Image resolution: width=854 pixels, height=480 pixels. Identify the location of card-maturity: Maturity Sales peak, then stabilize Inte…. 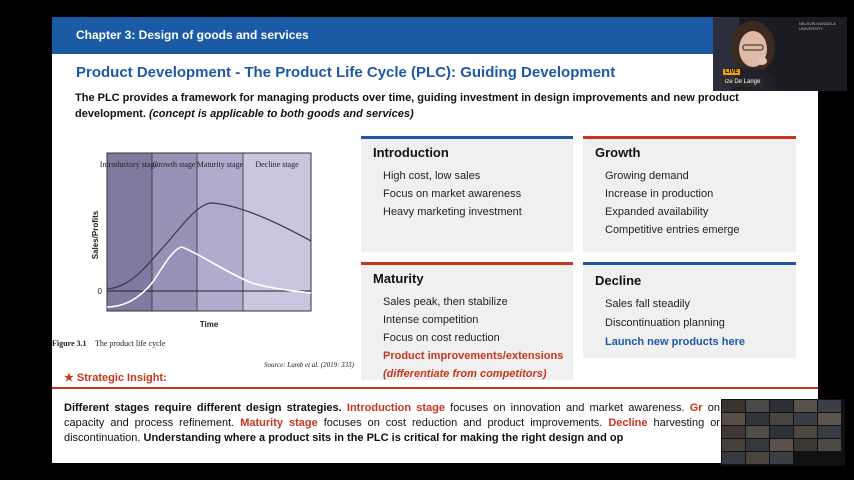
(467, 321).